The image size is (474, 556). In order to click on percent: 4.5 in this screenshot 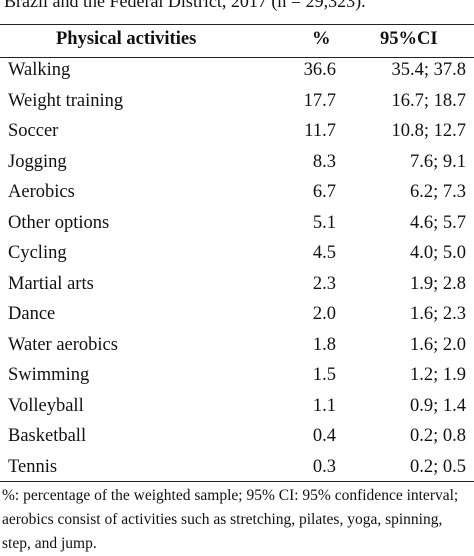, I will do `click(324, 253)`.